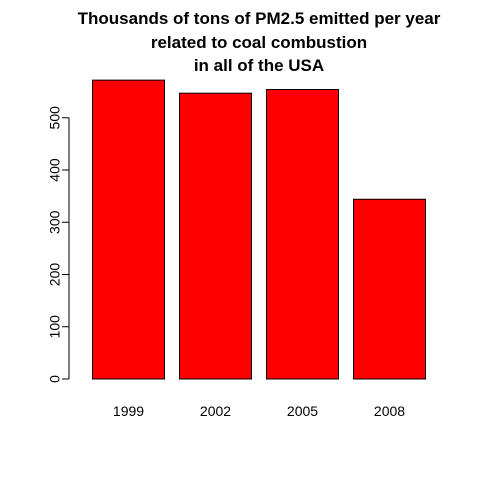 This screenshot has height=485, width=480. I want to click on bar-2002, so click(215, 236).